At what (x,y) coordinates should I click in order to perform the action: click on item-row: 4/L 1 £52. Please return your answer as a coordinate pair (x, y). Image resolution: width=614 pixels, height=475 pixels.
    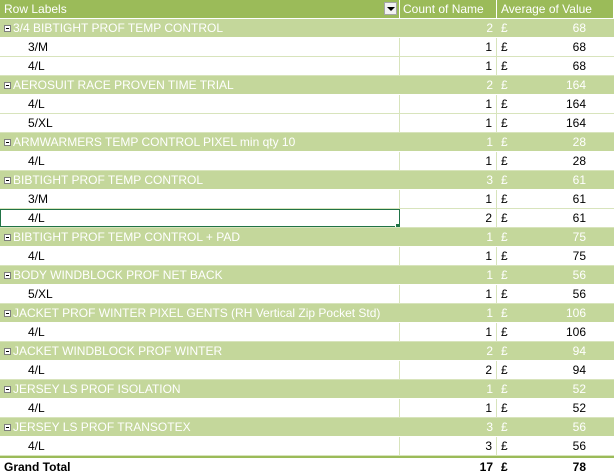
    Looking at the image, I should click on (307, 408).